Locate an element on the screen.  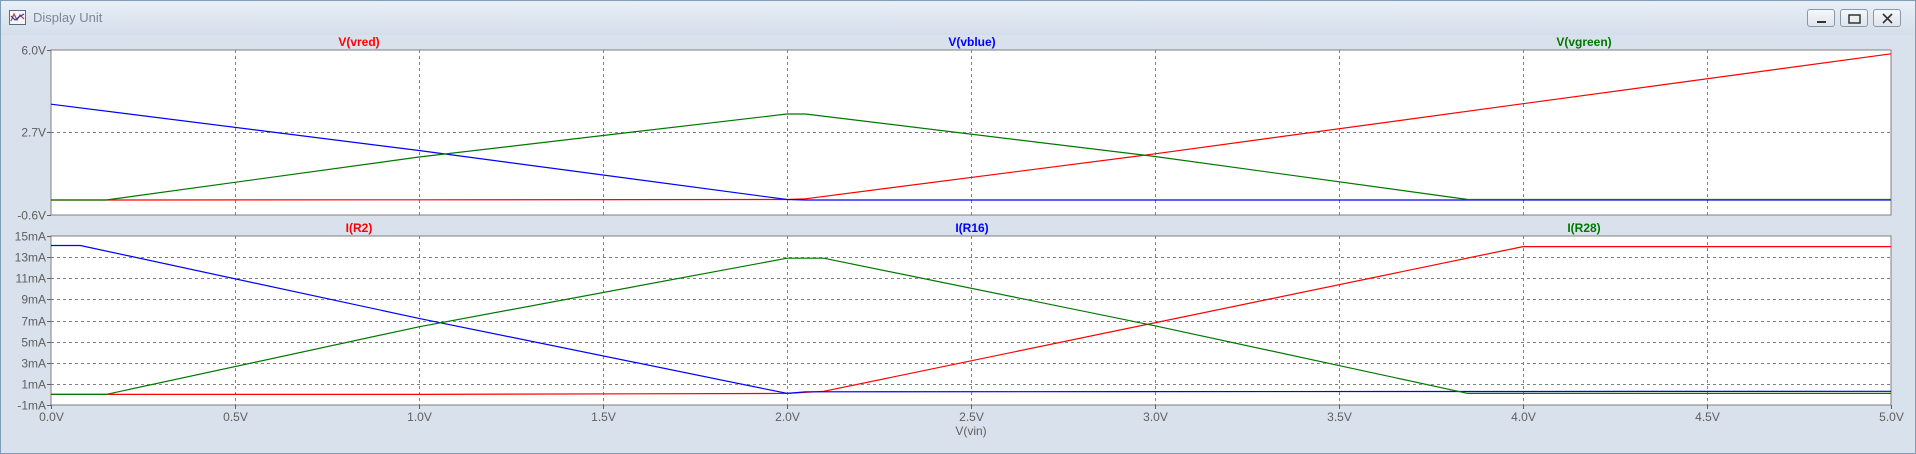
title-bar: Display Unit is located at coordinates (958, 18).